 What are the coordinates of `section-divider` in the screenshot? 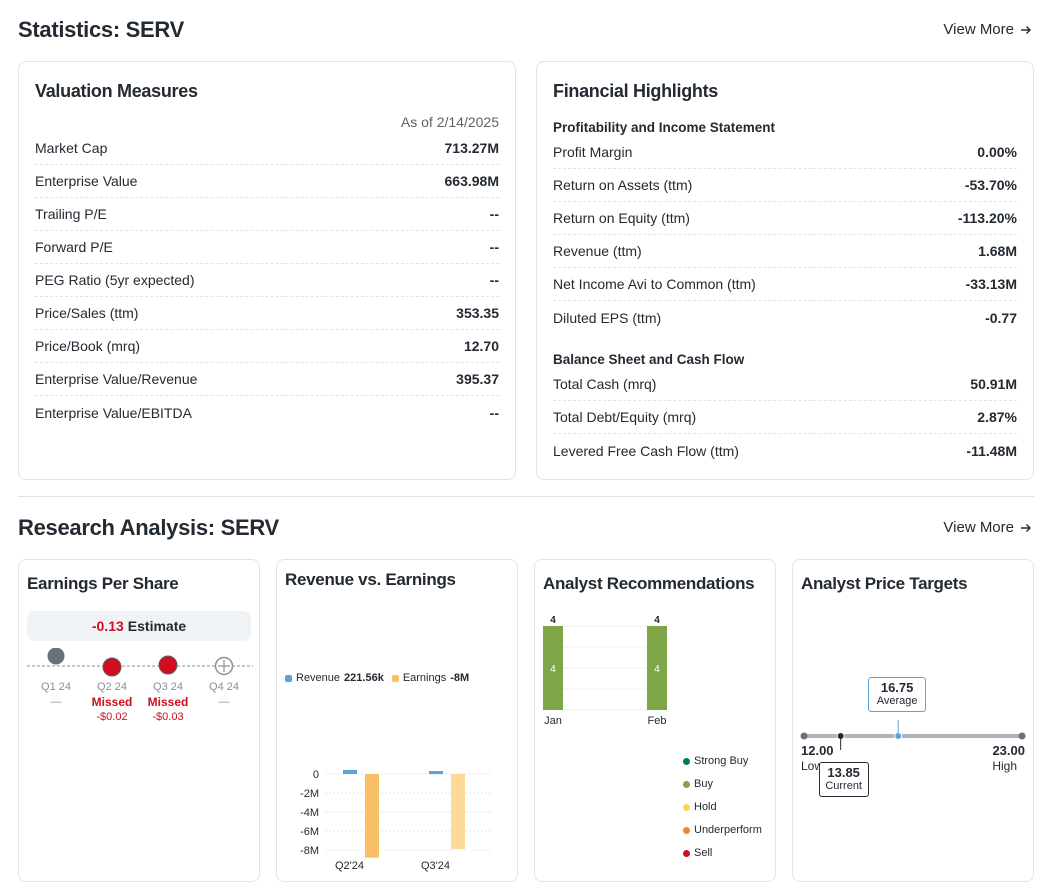 It's located at (526, 496).